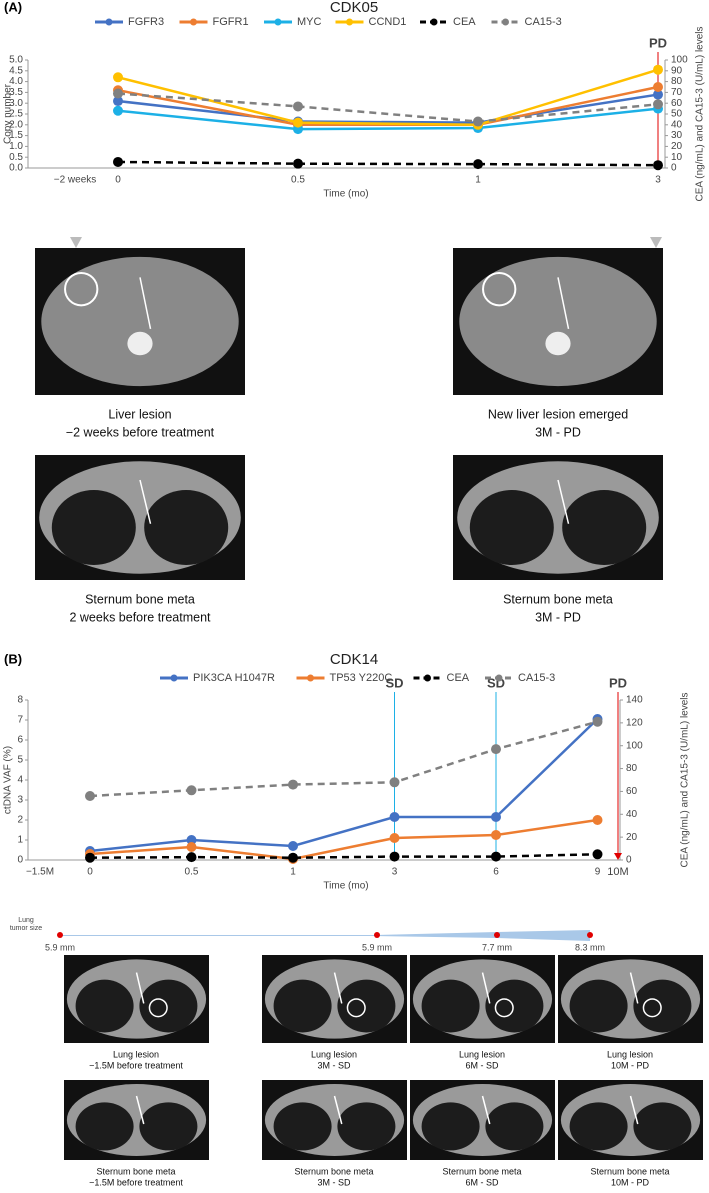 The image size is (709, 1193). I want to click on panel-label: (A), so click(13, 7).